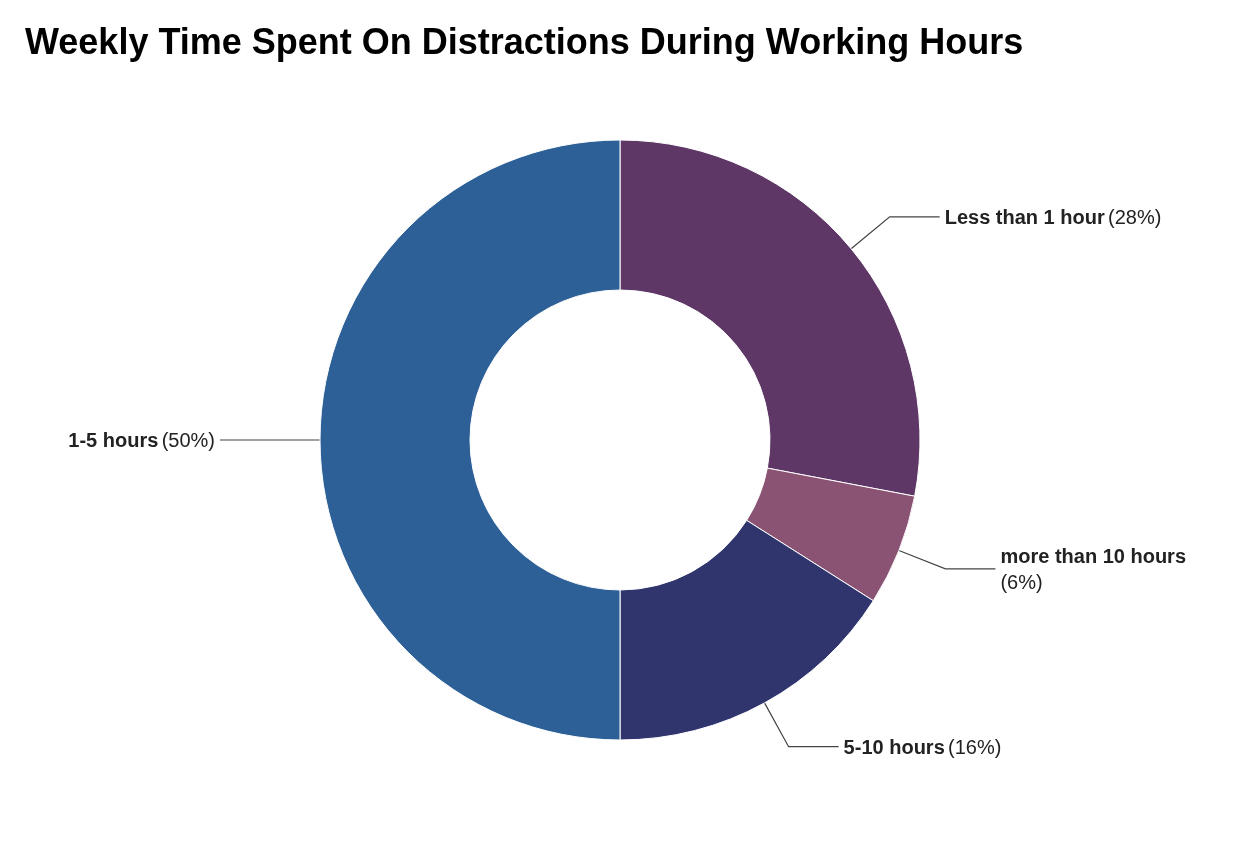 The height and width of the screenshot is (856, 1240). I want to click on chart-title: Weekly Time Spent On Distractions During Working Hours, so click(524, 41).